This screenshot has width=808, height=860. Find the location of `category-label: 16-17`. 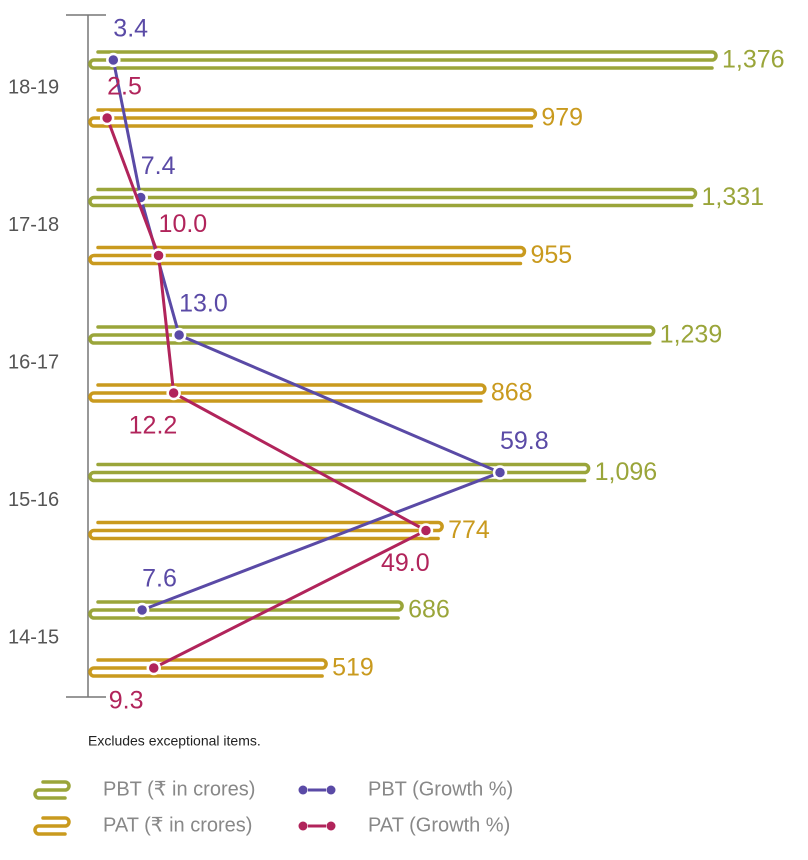

category-label: 16-17 is located at coordinates (33, 362).